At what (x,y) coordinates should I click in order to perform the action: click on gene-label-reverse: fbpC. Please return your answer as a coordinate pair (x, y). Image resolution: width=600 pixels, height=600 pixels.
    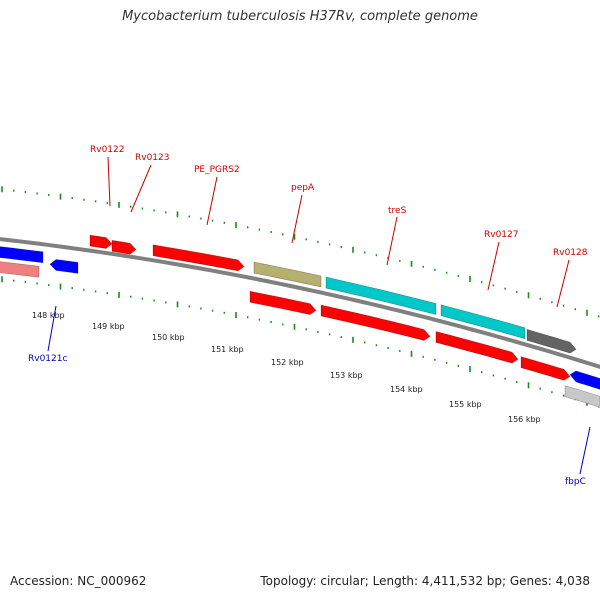
    Looking at the image, I should click on (575, 482).